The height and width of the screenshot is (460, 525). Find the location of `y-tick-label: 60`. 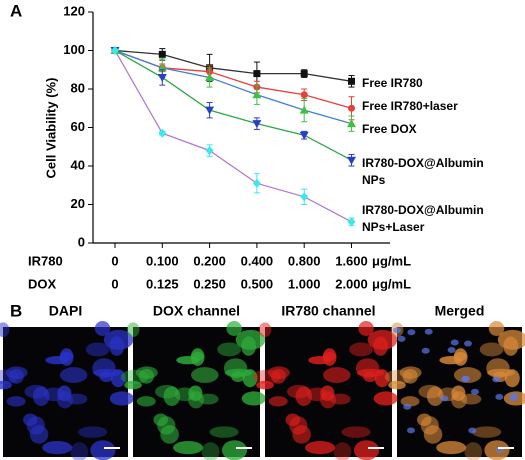

y-tick-label: 60 is located at coordinates (78, 126).